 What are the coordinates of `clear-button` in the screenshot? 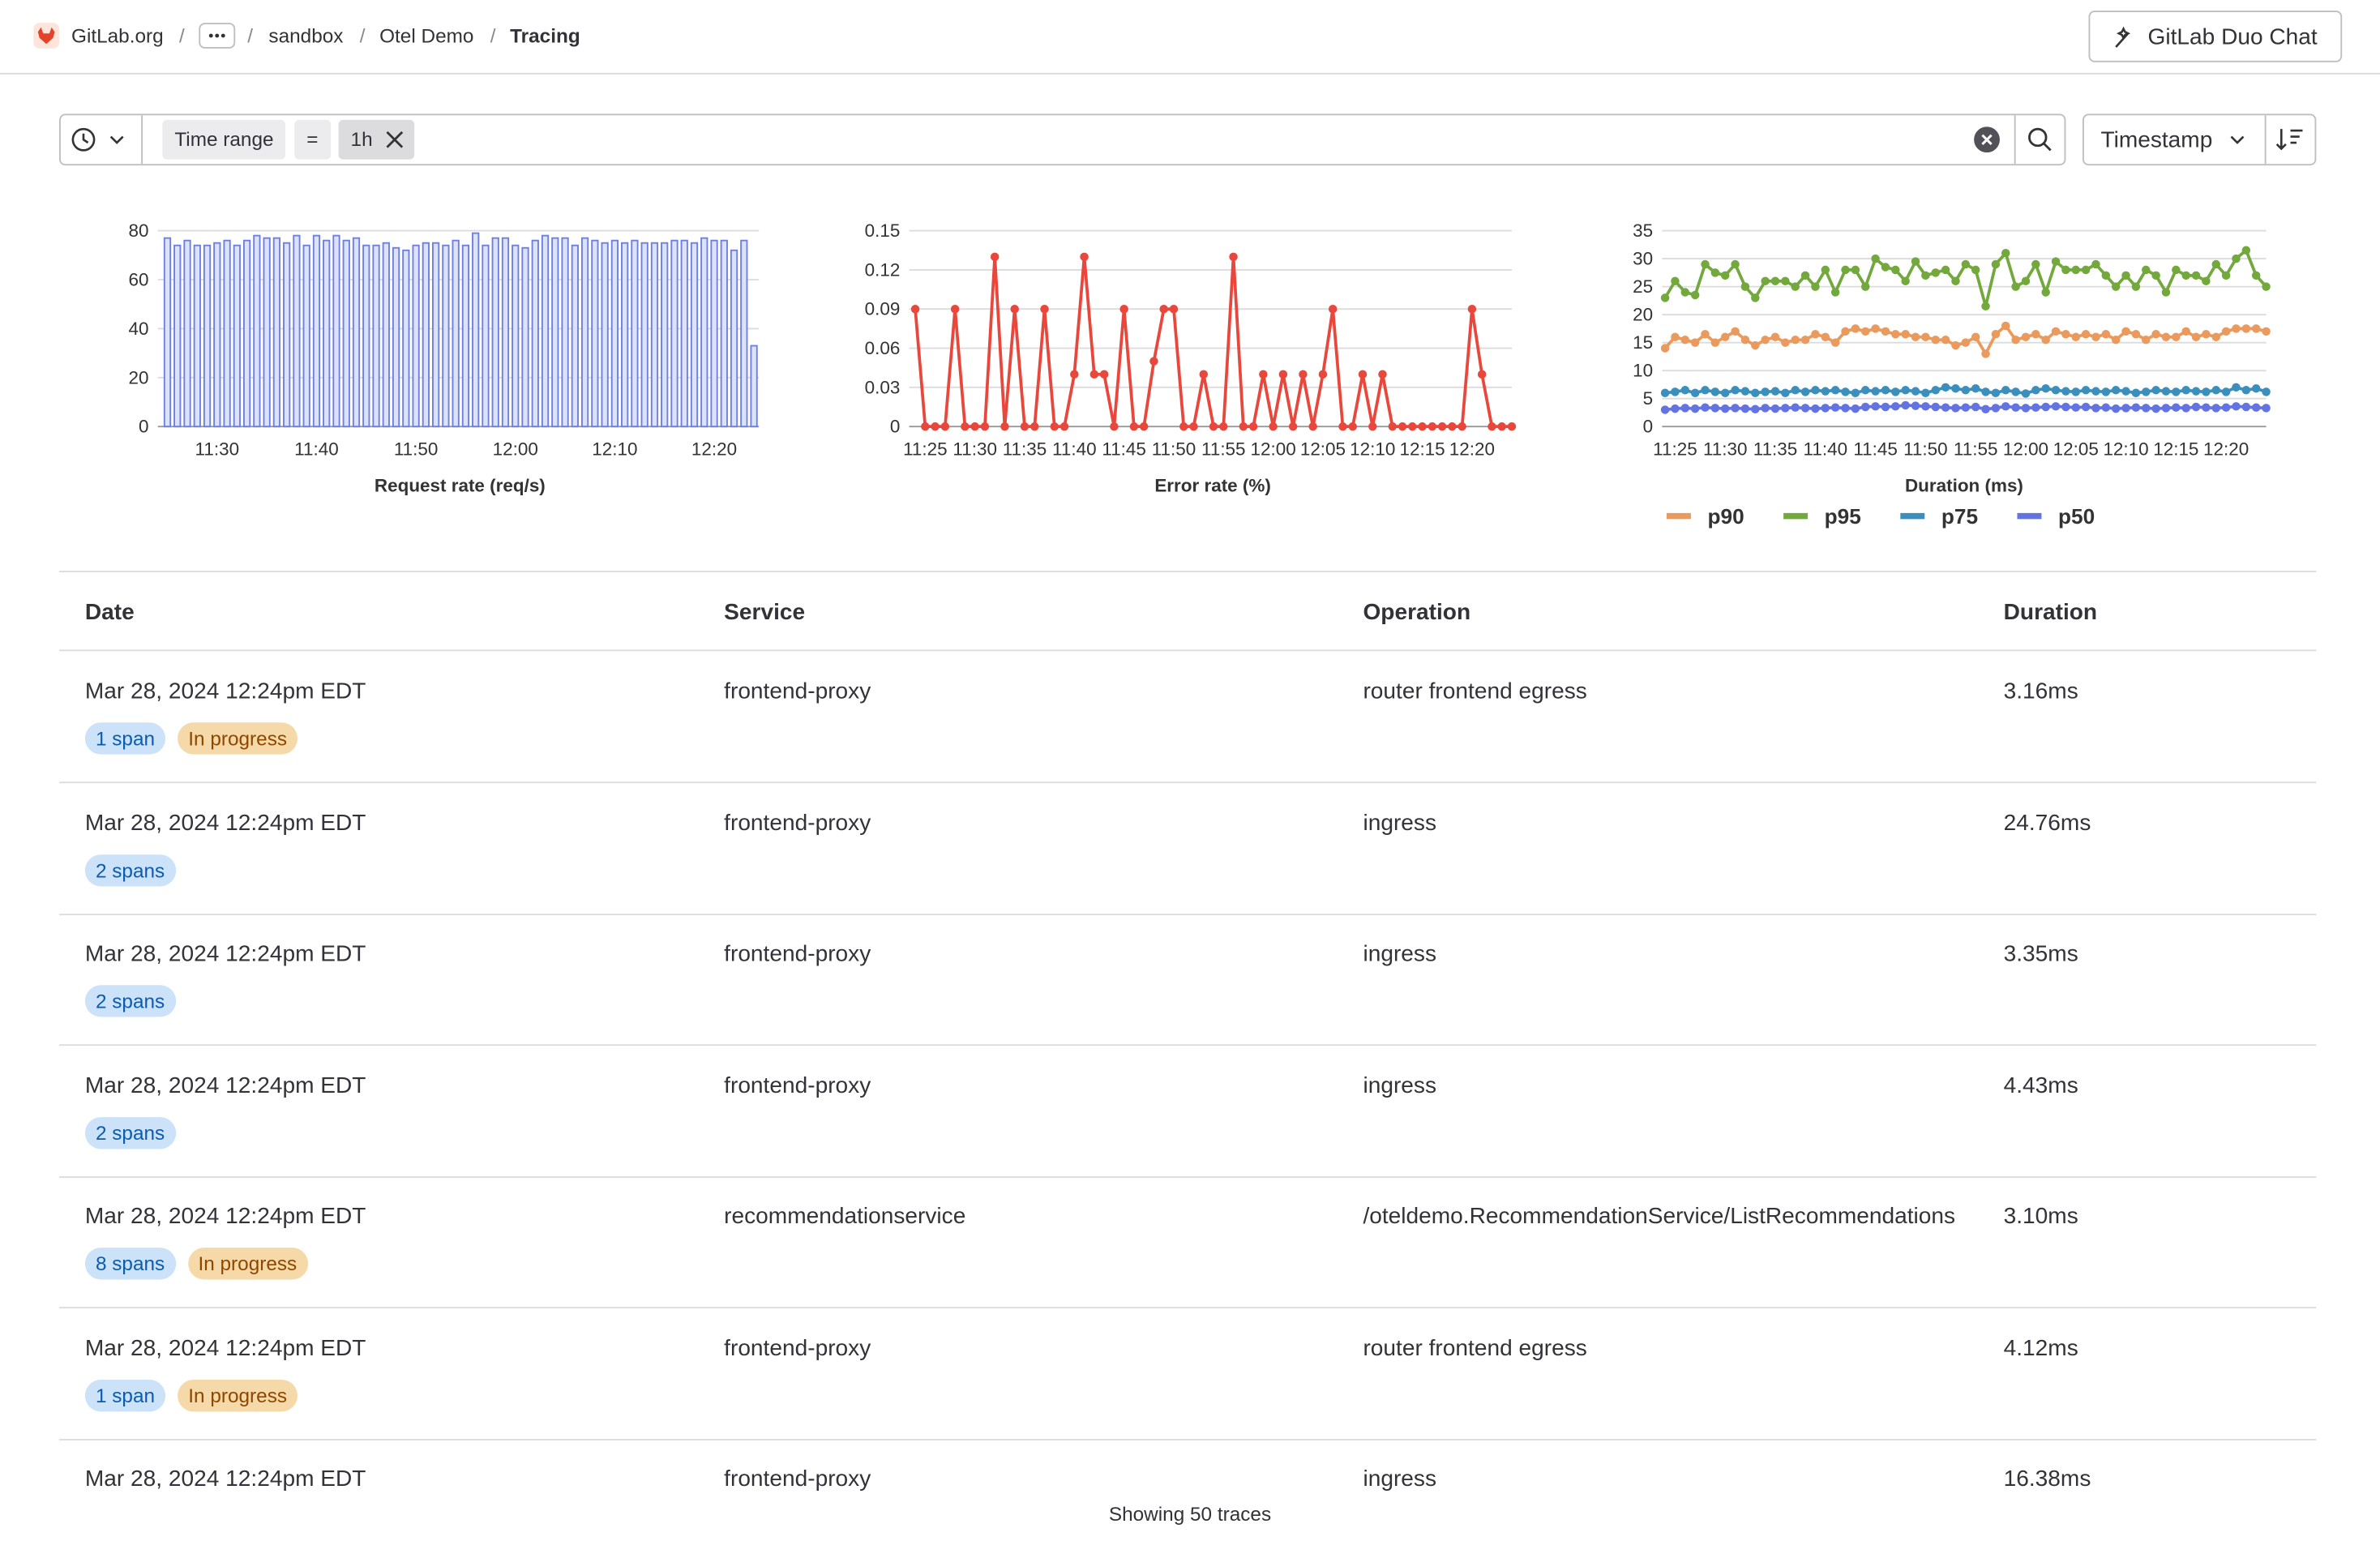 It's located at (1987, 139).